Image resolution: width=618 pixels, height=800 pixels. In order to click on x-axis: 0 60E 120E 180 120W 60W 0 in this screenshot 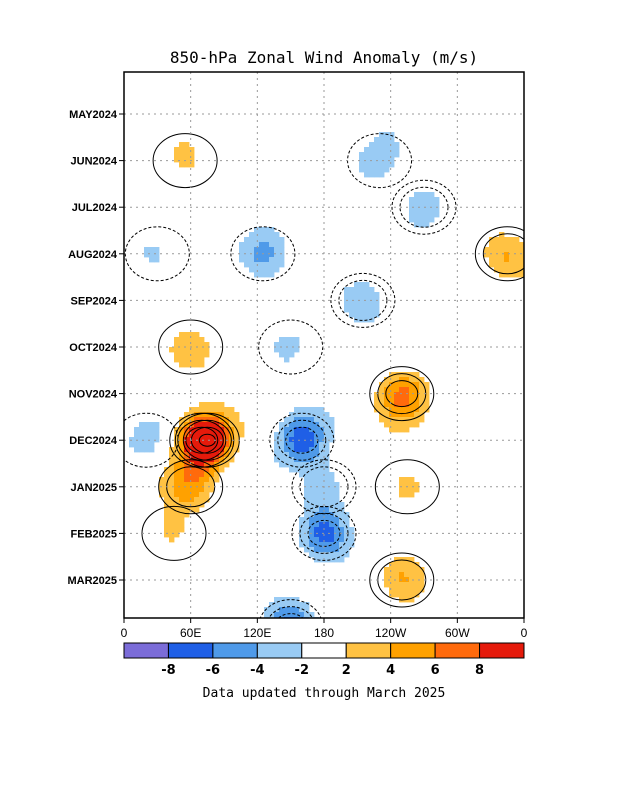, I will do `click(324, 629)`.